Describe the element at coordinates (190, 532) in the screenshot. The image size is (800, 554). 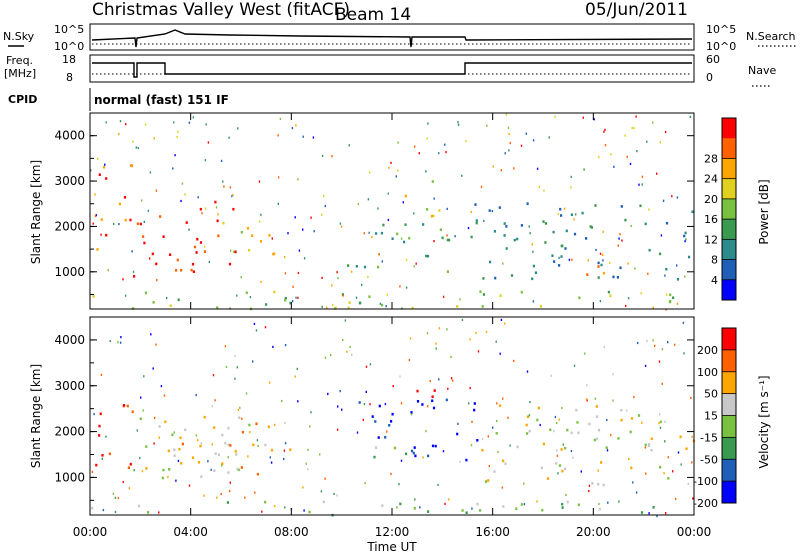
I see `x-tick-label: 04:00` at that location.